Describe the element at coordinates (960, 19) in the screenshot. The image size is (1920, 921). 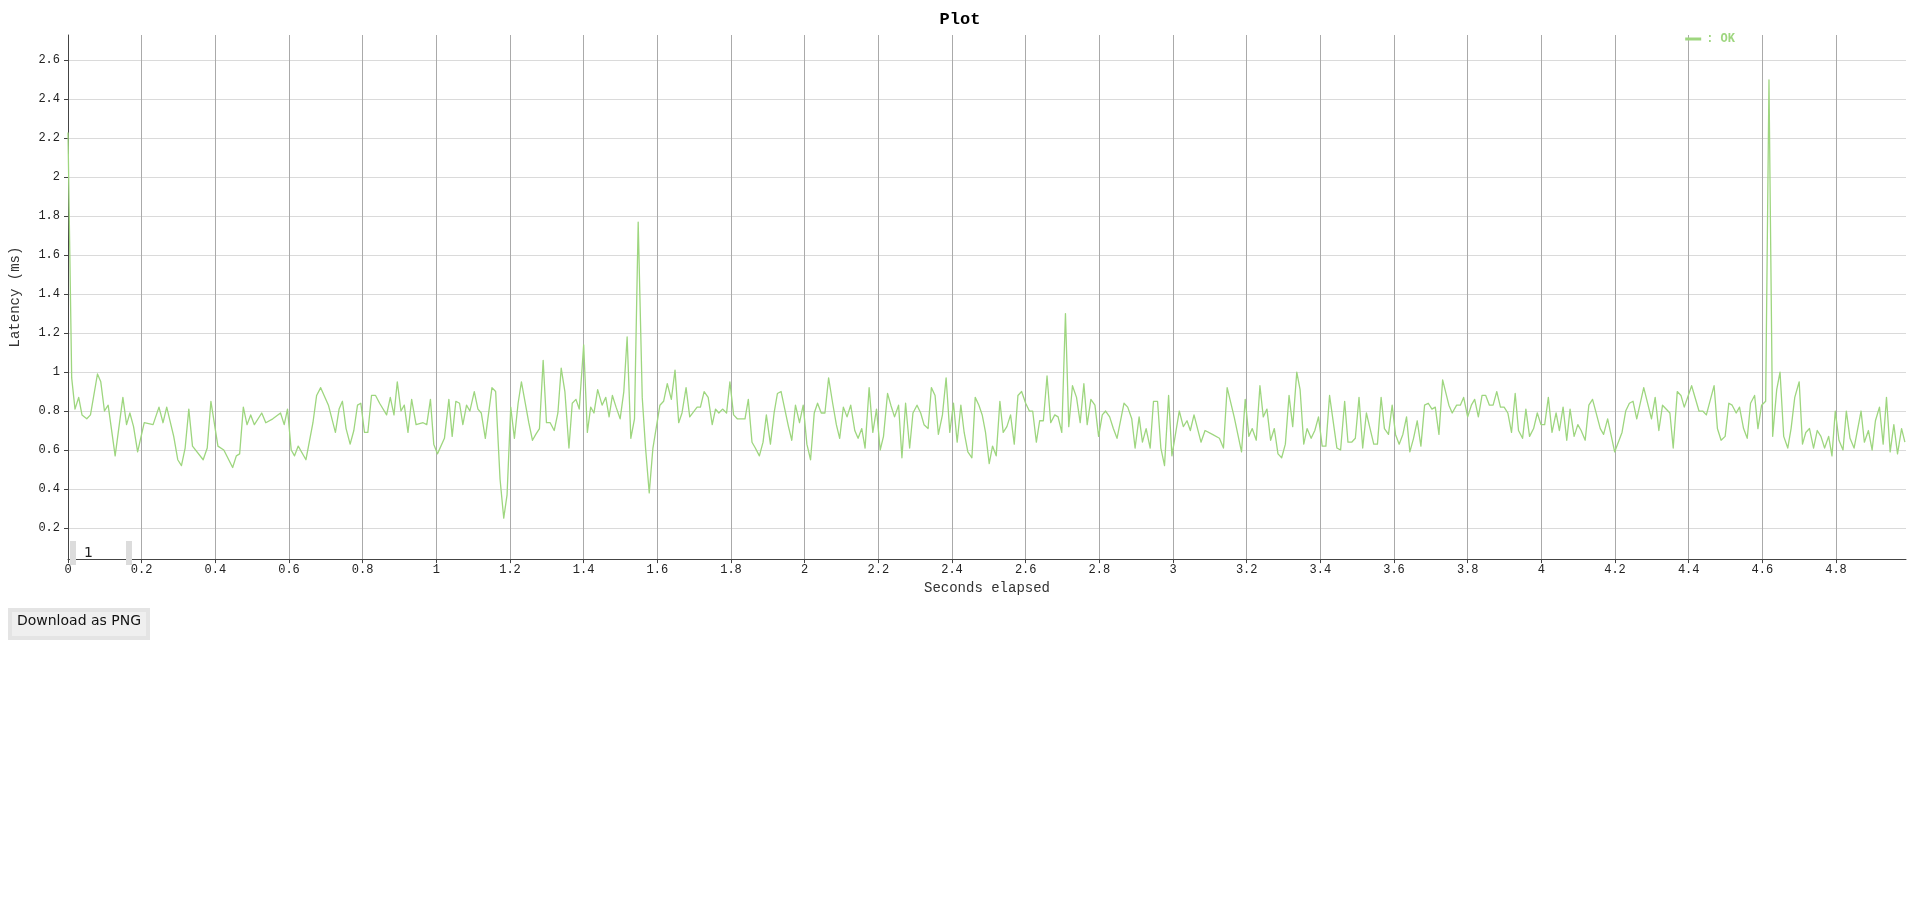
I see `chart-title: Plot` at that location.